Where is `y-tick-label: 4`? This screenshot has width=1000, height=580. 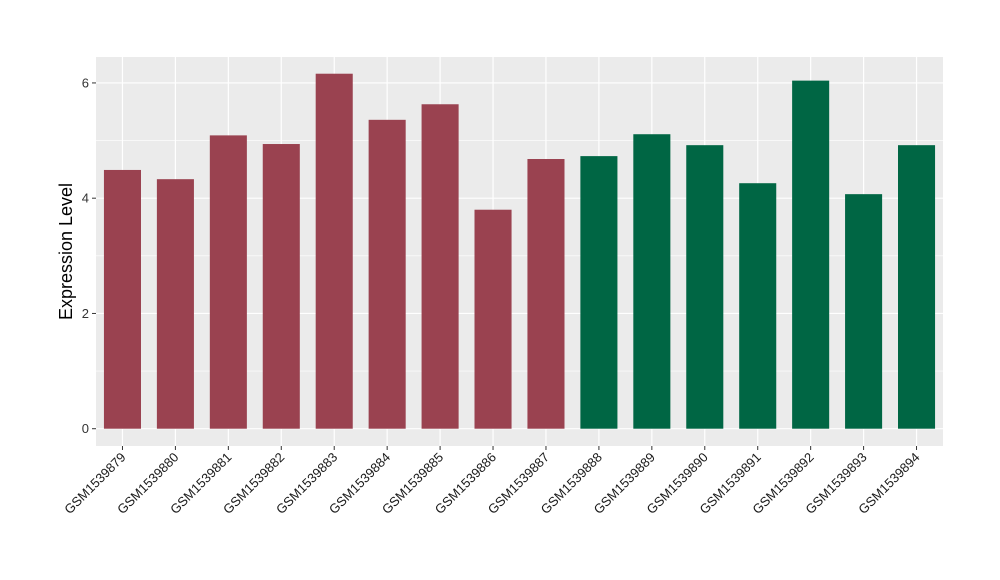 y-tick-label: 4 is located at coordinates (85, 198).